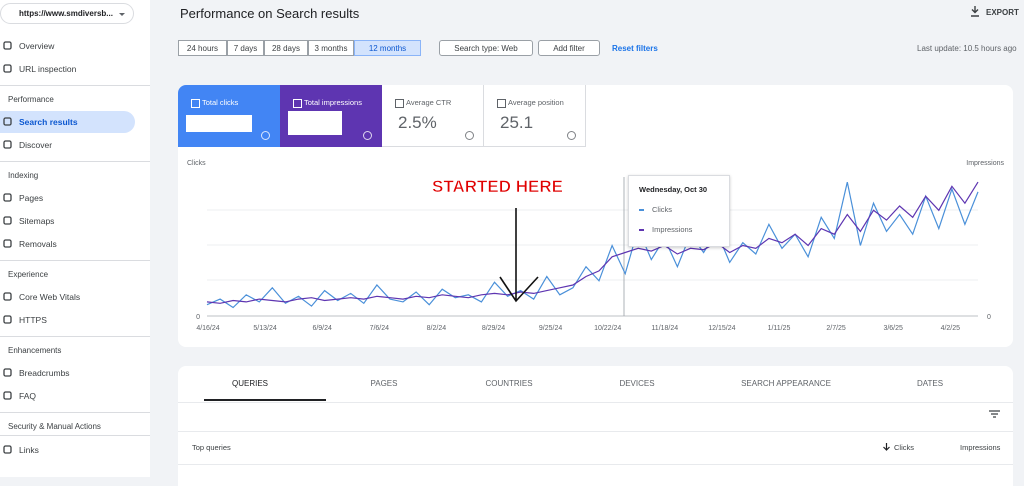  Describe the element at coordinates (23, 175) in the screenshot. I see `nav-section: Indexing` at that location.